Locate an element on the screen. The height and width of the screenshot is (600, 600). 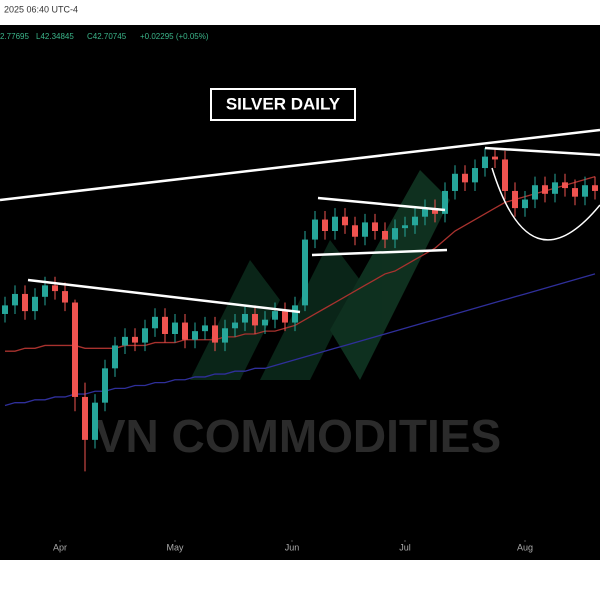
chart-title: SILVER DAILY is located at coordinates (283, 103).